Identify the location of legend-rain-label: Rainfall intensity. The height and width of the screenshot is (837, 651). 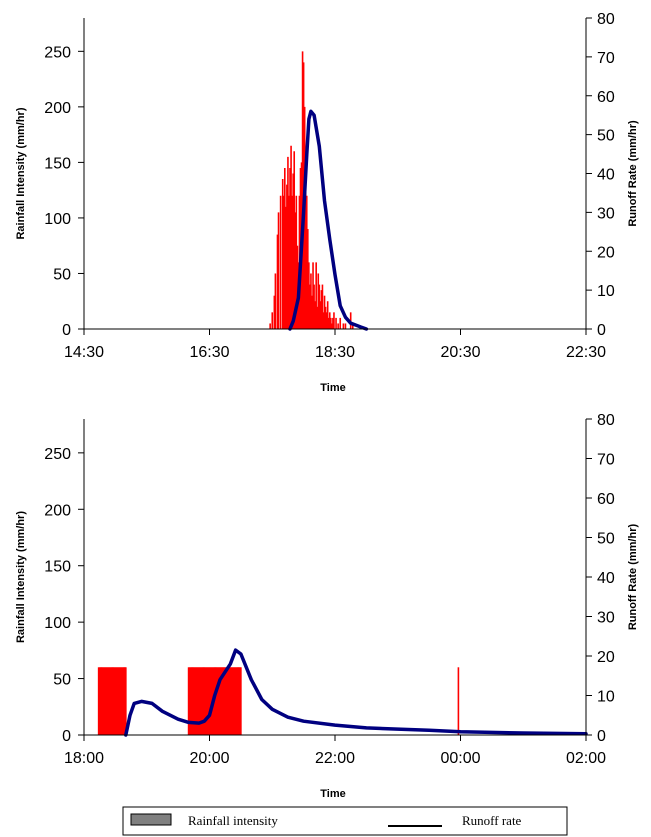
(233, 820).